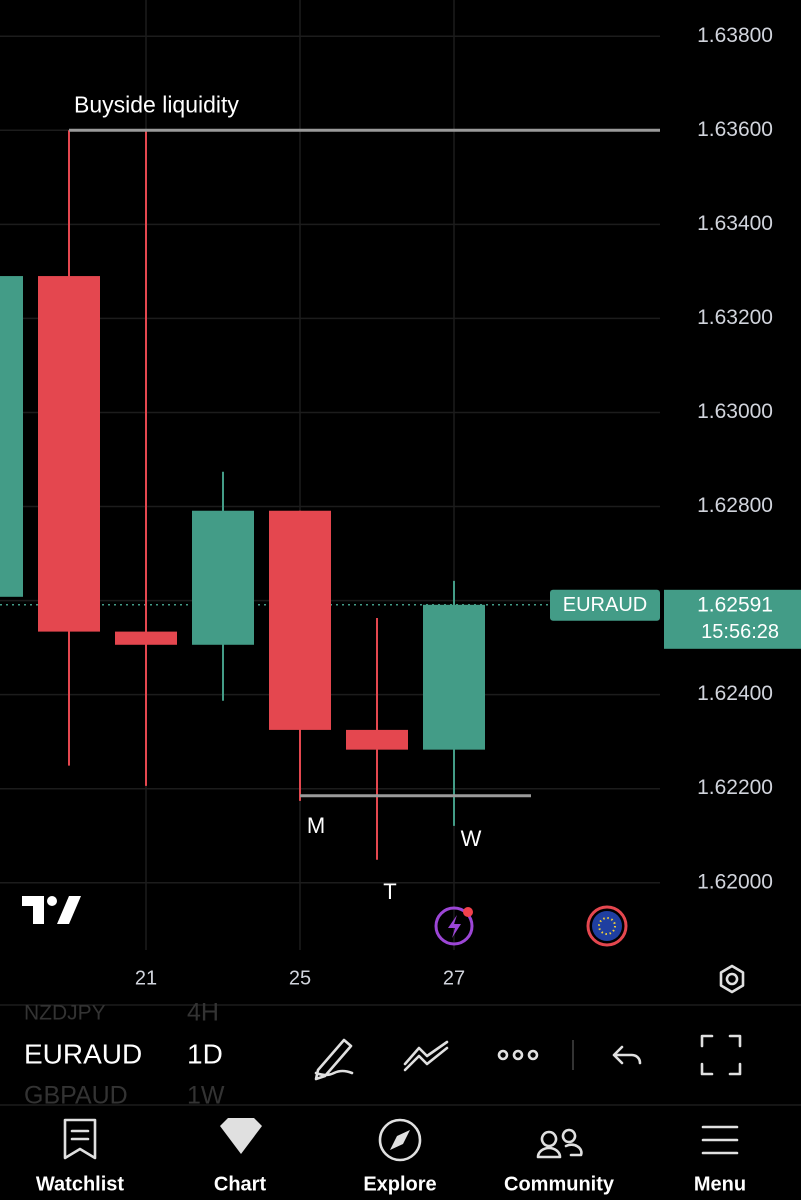 This screenshot has height=1200, width=801. I want to click on symbol-tag, so click(605, 605).